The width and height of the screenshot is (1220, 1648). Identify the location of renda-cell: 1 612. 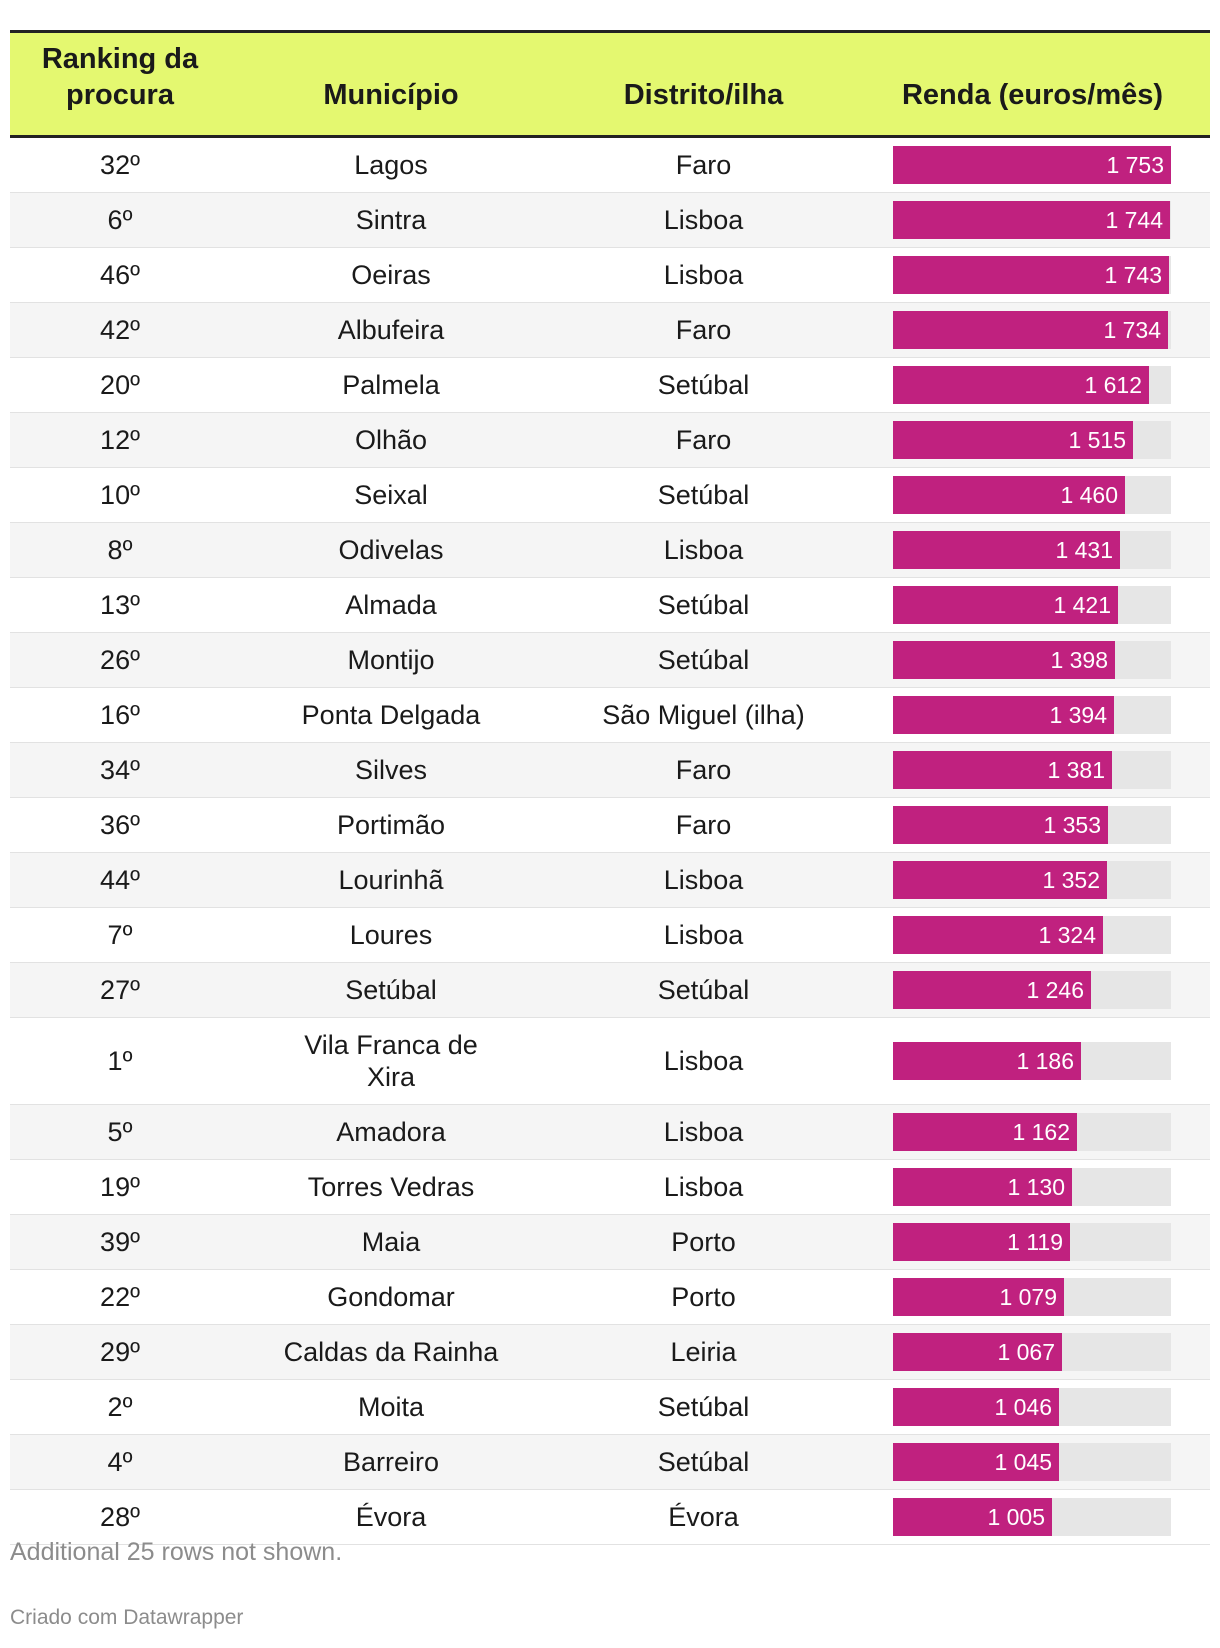
(1032, 385).